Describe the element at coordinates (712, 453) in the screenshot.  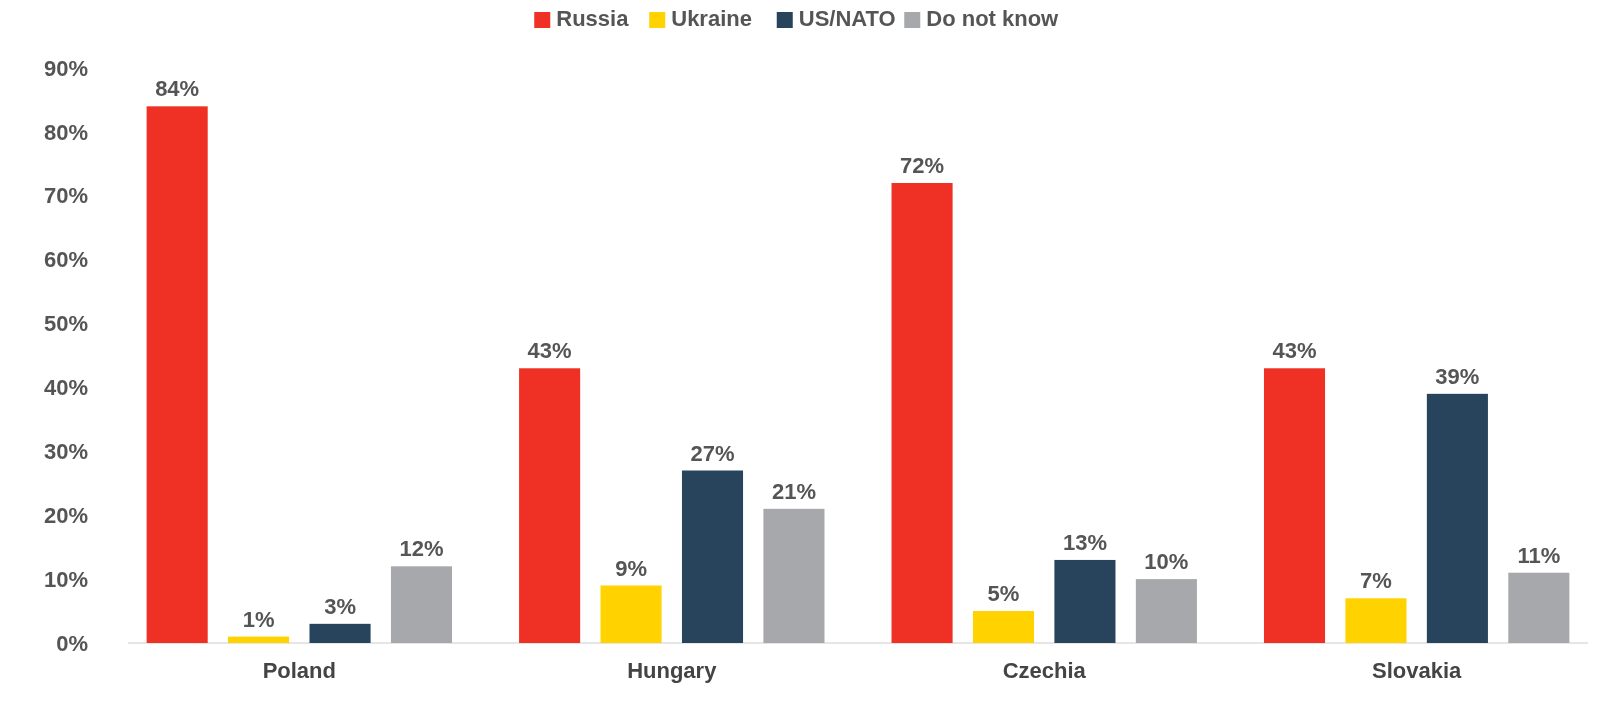
I see `data-label: 27%` at that location.